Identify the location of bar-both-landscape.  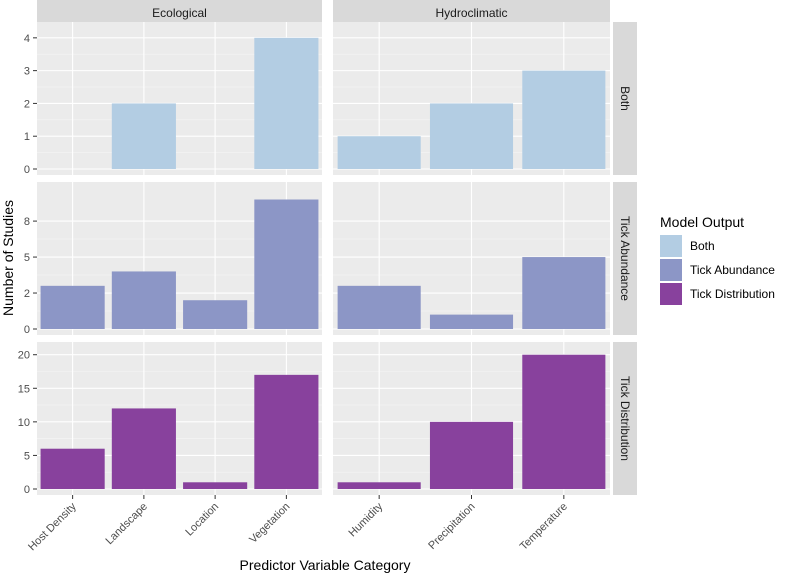
(143, 136).